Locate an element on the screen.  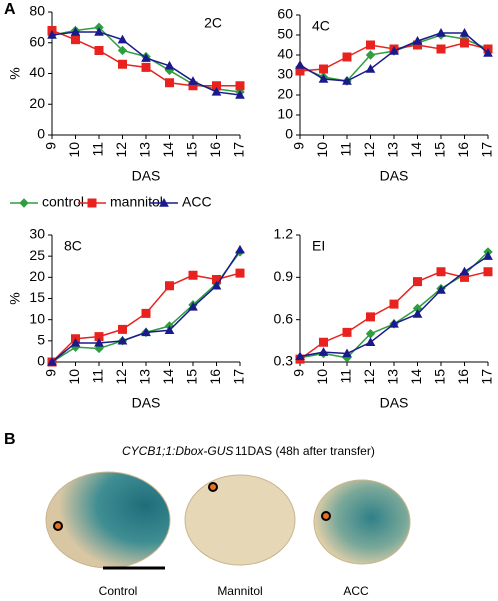
legend-label: control is located at coordinates (63, 202).